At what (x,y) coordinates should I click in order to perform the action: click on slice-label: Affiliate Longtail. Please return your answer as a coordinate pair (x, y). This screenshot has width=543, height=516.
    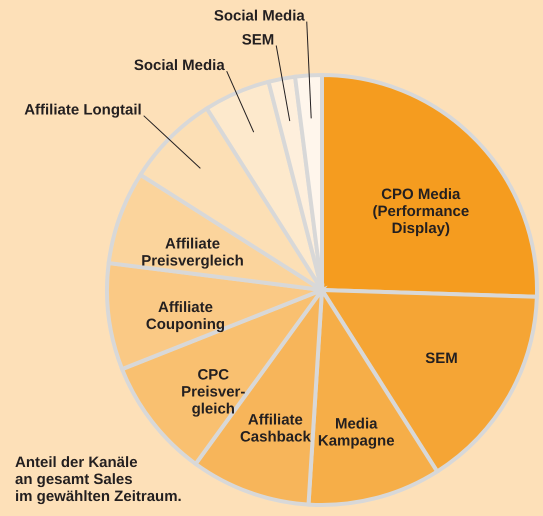
    Looking at the image, I should click on (83, 110).